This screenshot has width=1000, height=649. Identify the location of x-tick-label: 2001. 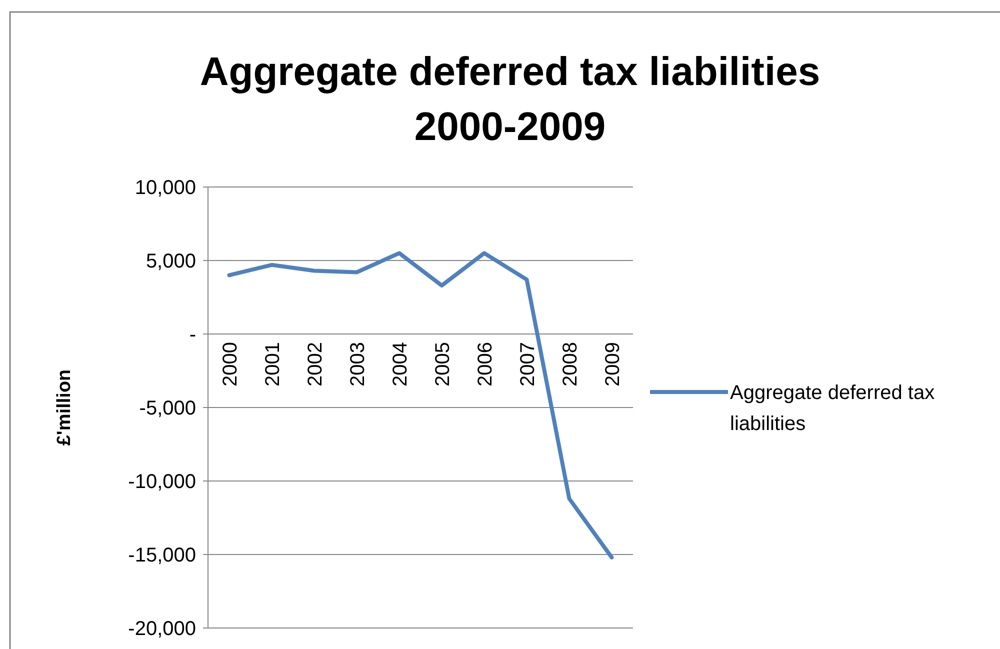
(273, 364).